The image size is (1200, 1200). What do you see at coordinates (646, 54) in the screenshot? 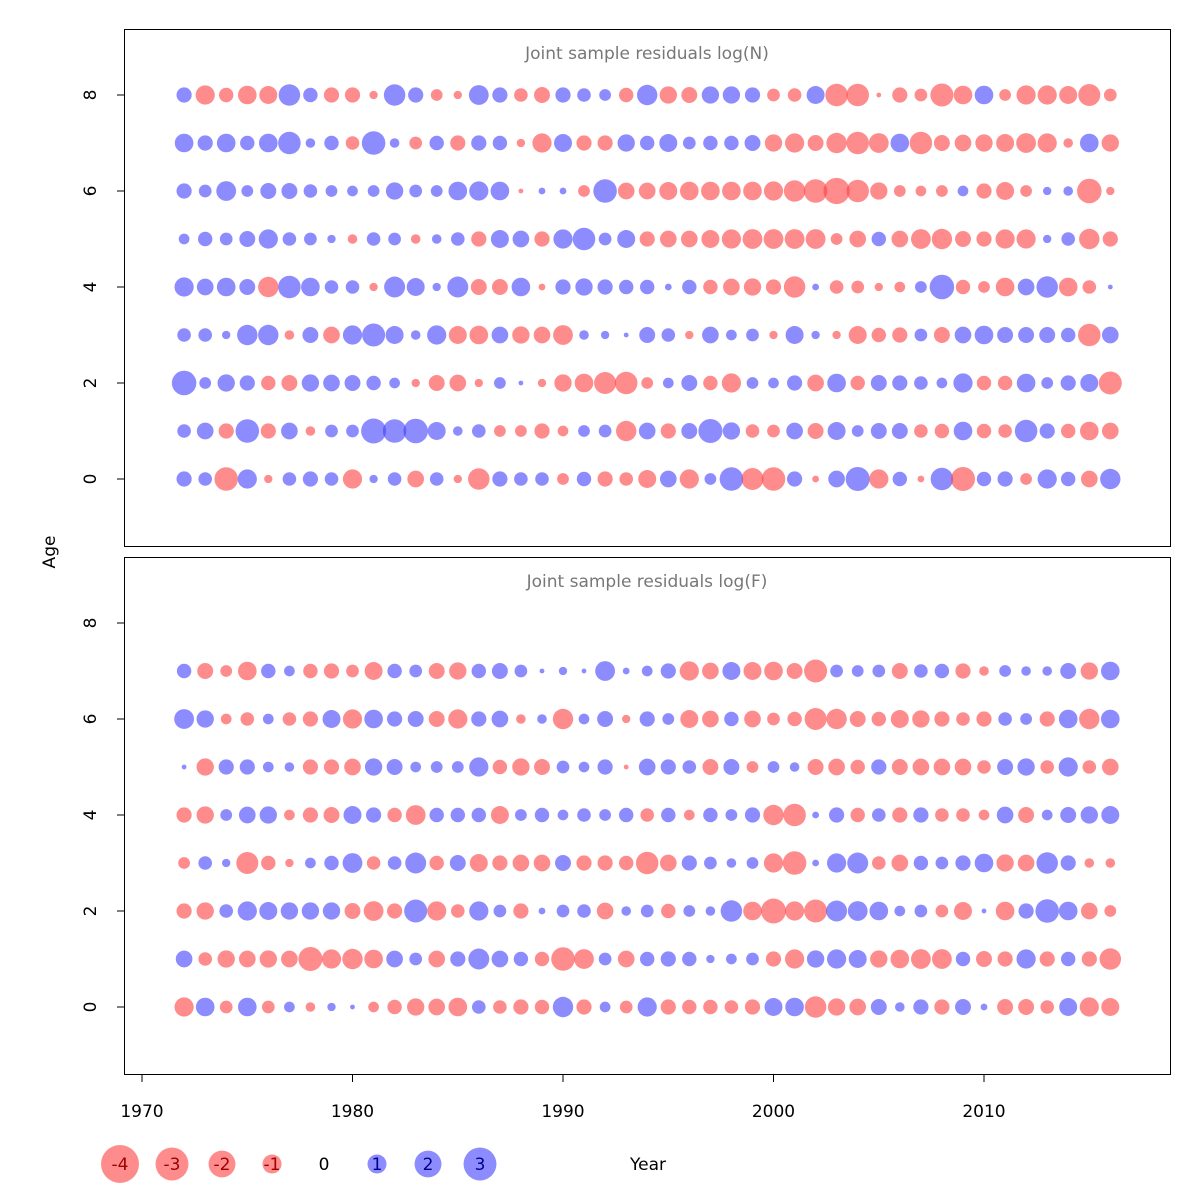
I see `panel-log-n-title: Joint sample residuals log(N)` at bounding box center [646, 54].